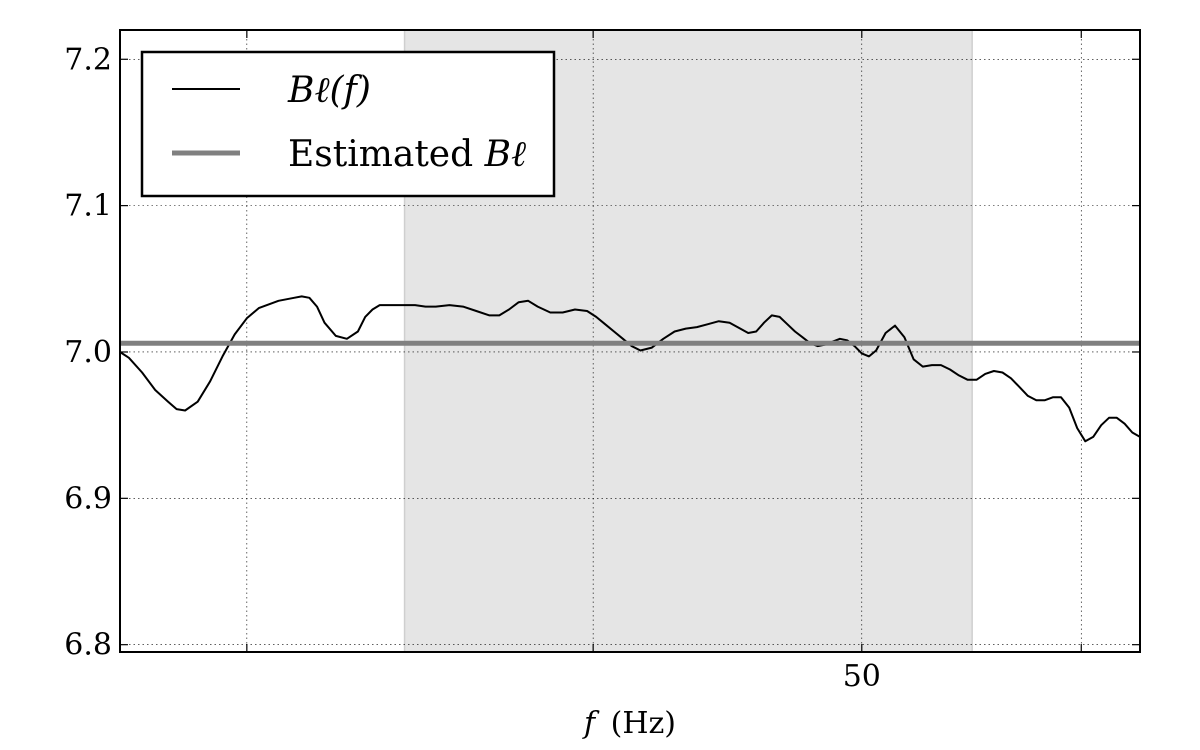 This screenshot has height=750, width=1200. I want to click on y-tick-label: 7.2, so click(88, 59).